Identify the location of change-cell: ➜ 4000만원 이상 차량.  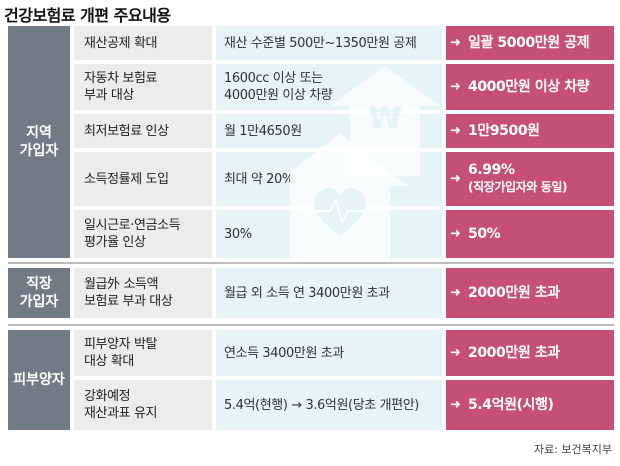
(530, 87).